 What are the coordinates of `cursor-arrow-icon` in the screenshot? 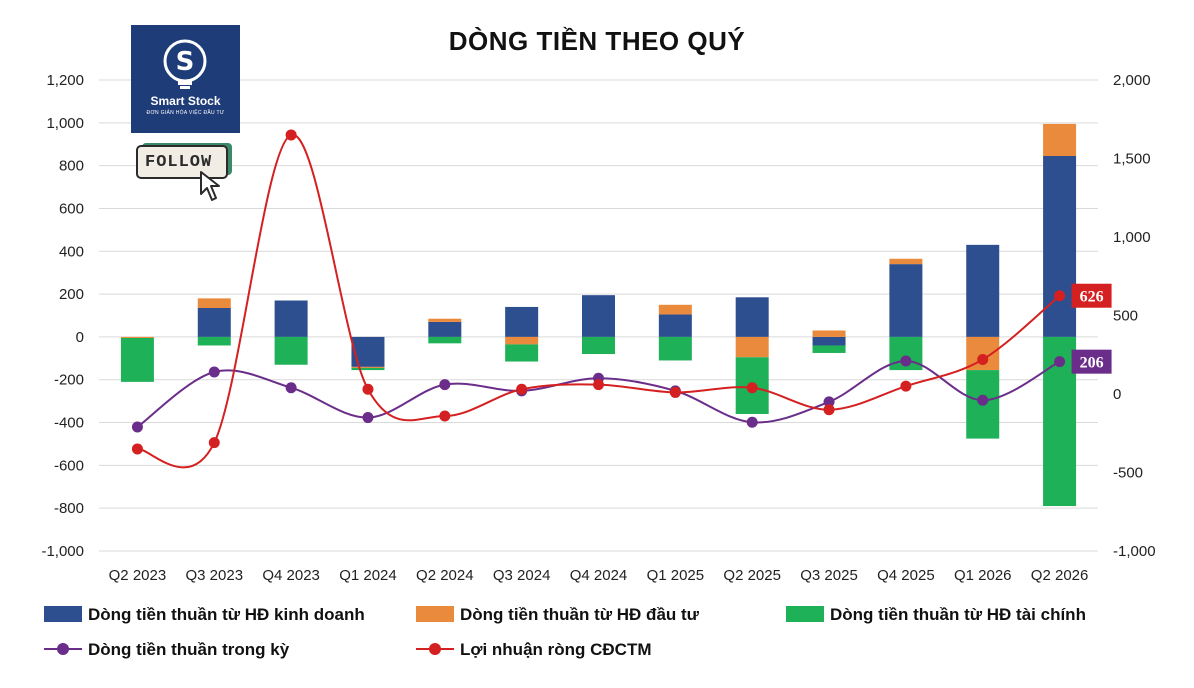 It's located at (210, 186).